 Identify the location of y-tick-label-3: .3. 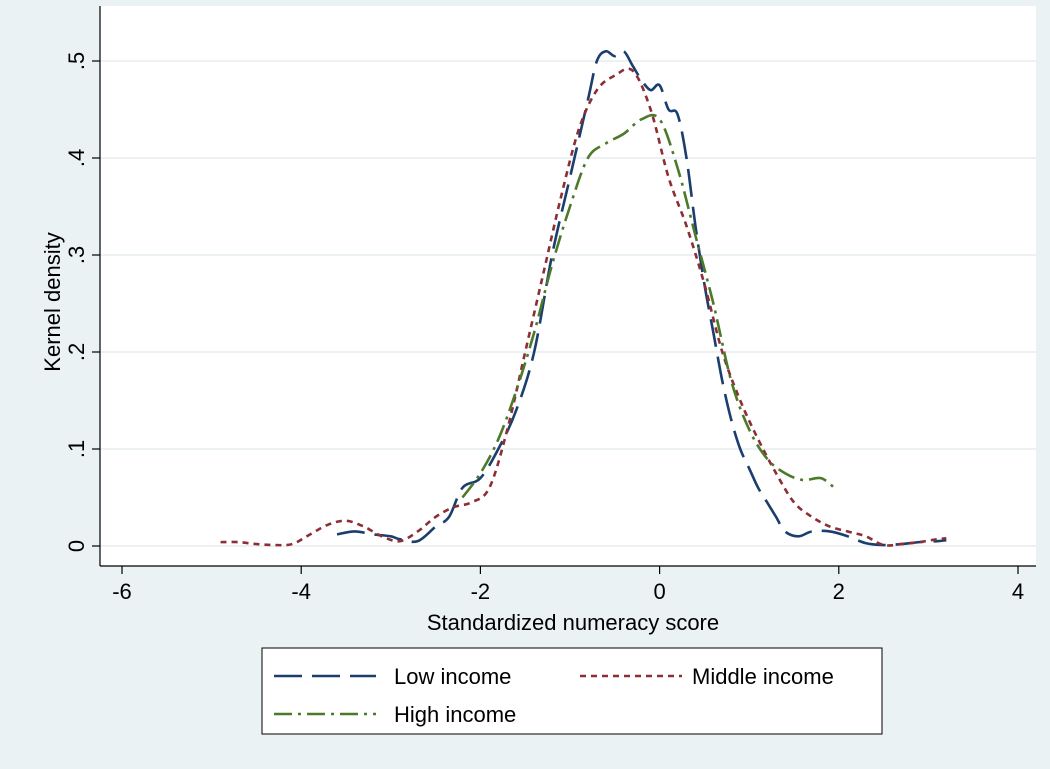
(76, 255).